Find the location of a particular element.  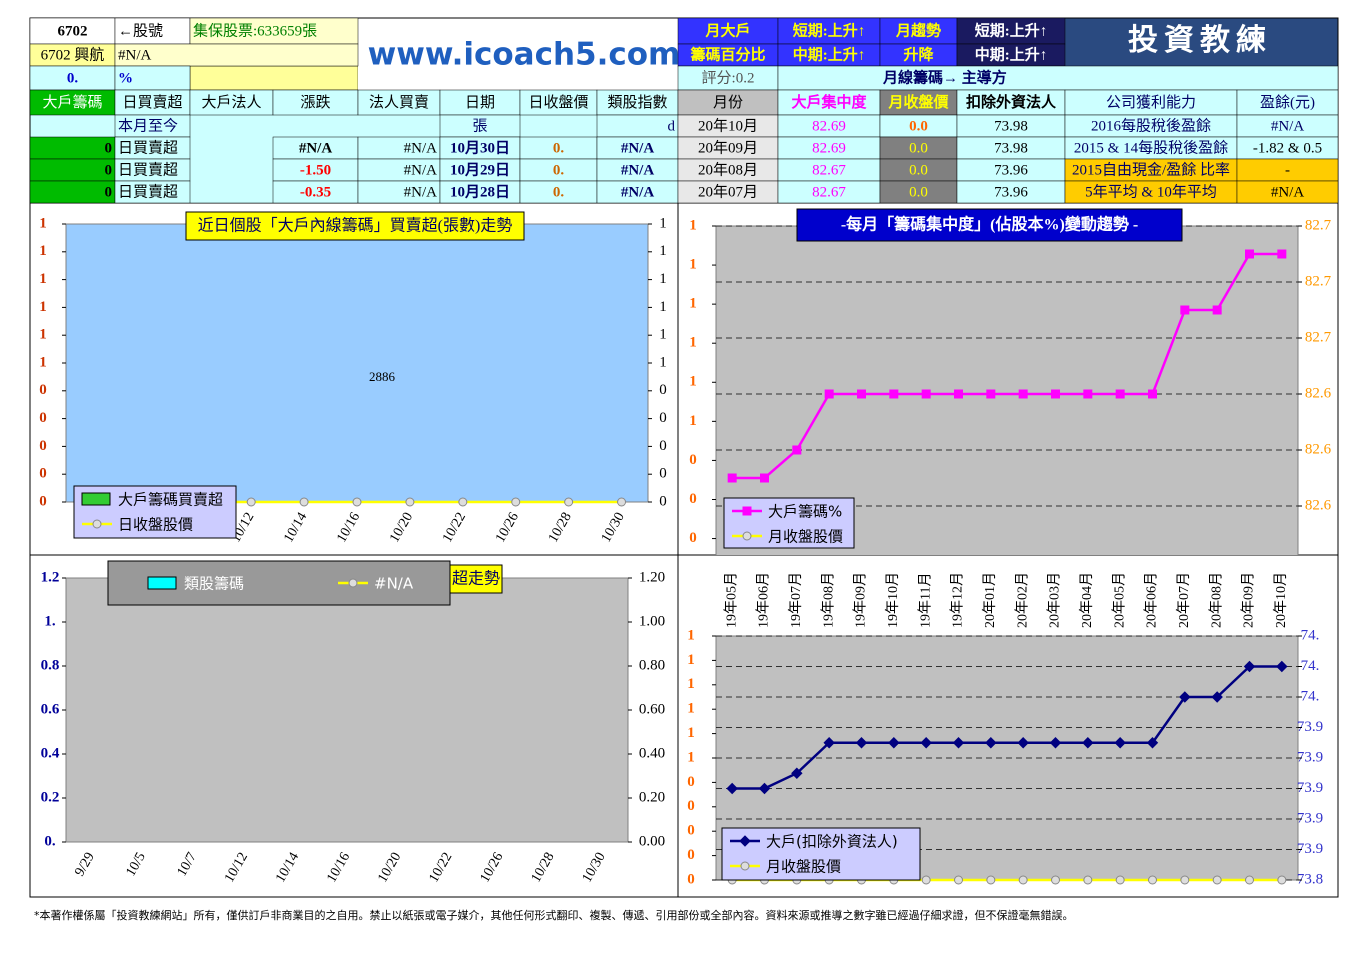

x-tick-label: 20年07月 is located at coordinates (1184, 600).